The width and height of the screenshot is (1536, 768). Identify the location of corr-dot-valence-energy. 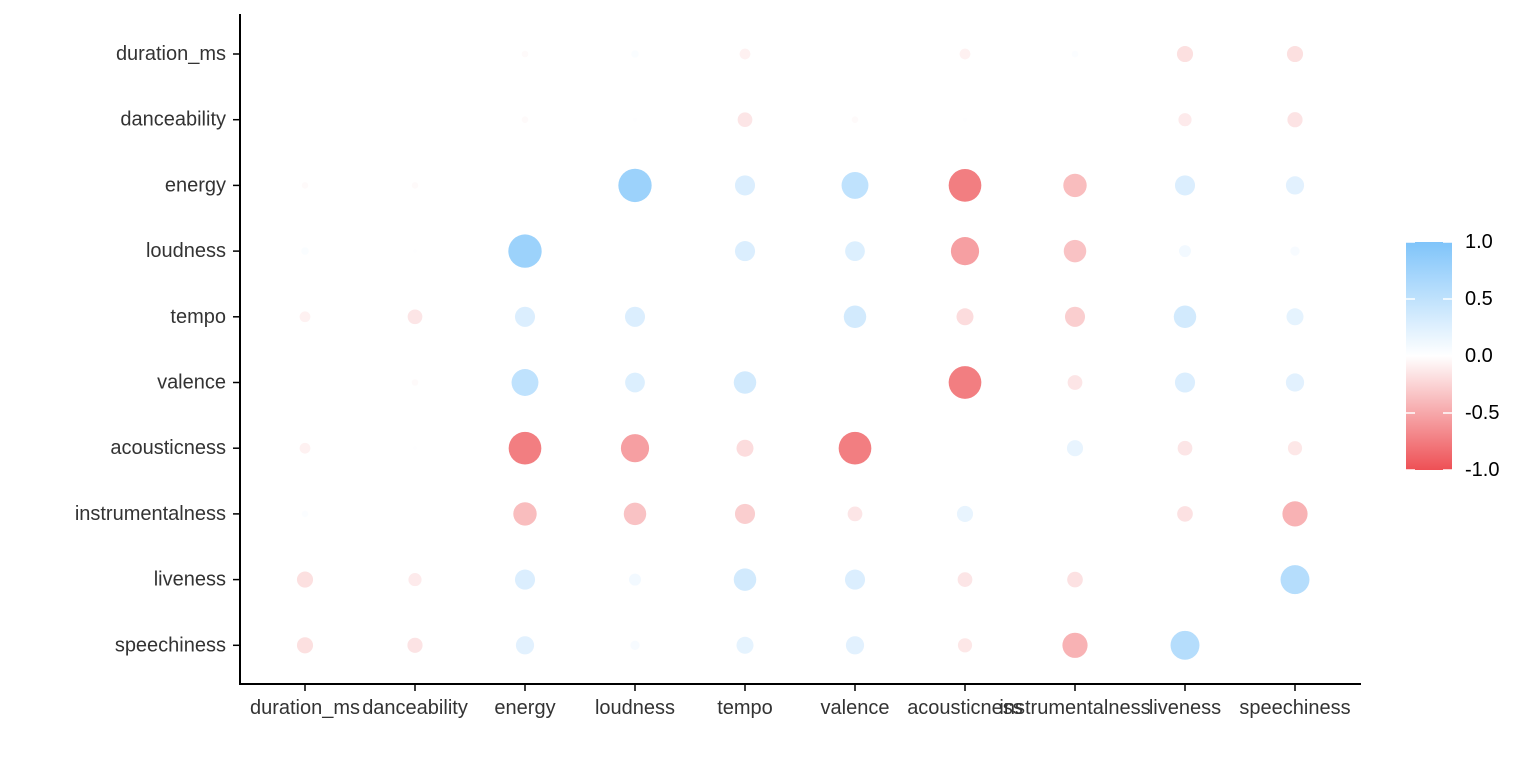
(525, 382).